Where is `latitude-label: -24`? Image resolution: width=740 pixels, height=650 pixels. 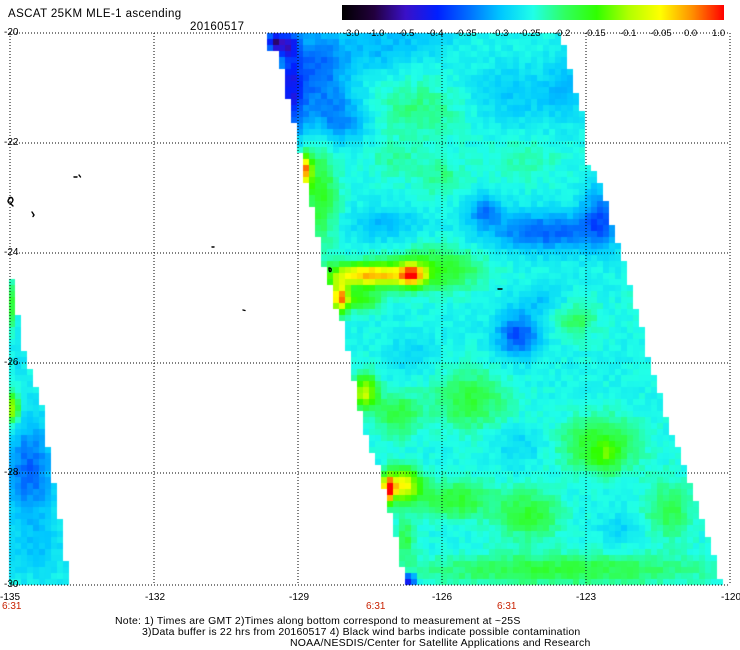 latitude-label: -24 is located at coordinates (11, 252).